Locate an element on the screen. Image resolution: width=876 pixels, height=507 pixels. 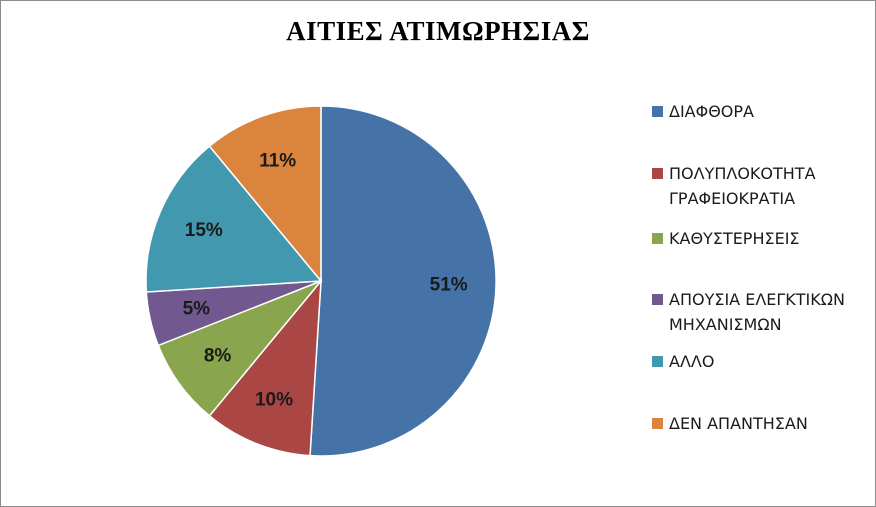
legend-label-6: ΔΕΝ ΑΠΑΝΤΗΣΑΝ is located at coordinates (738, 423).